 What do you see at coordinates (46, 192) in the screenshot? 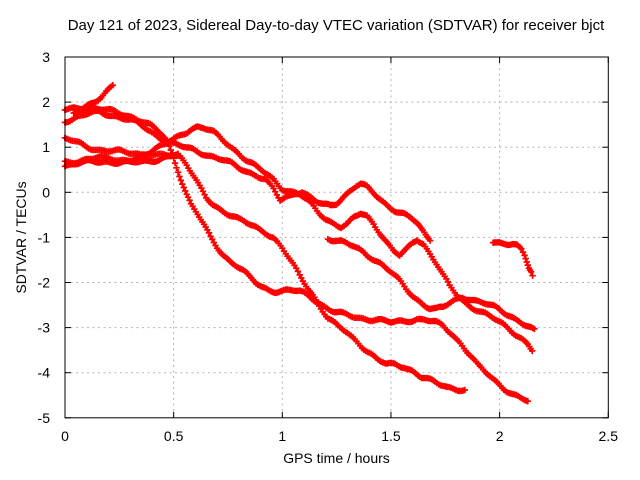
I see `y-tick-label: 0` at bounding box center [46, 192].